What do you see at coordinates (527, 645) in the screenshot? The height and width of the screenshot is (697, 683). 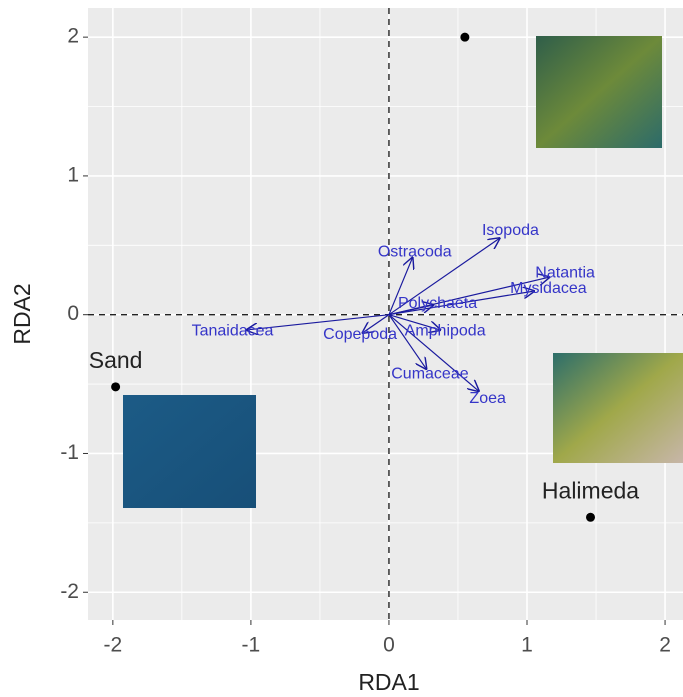 I see `x-tick-label: 1` at bounding box center [527, 645].